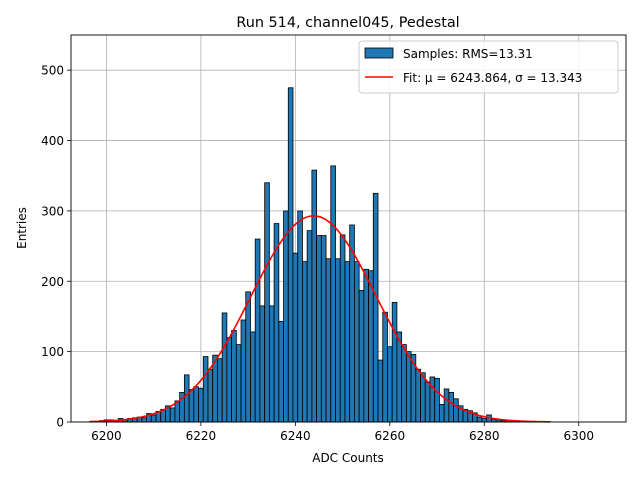  What do you see at coordinates (60, 423) in the screenshot?
I see `y-tick-label: 0` at bounding box center [60, 423].